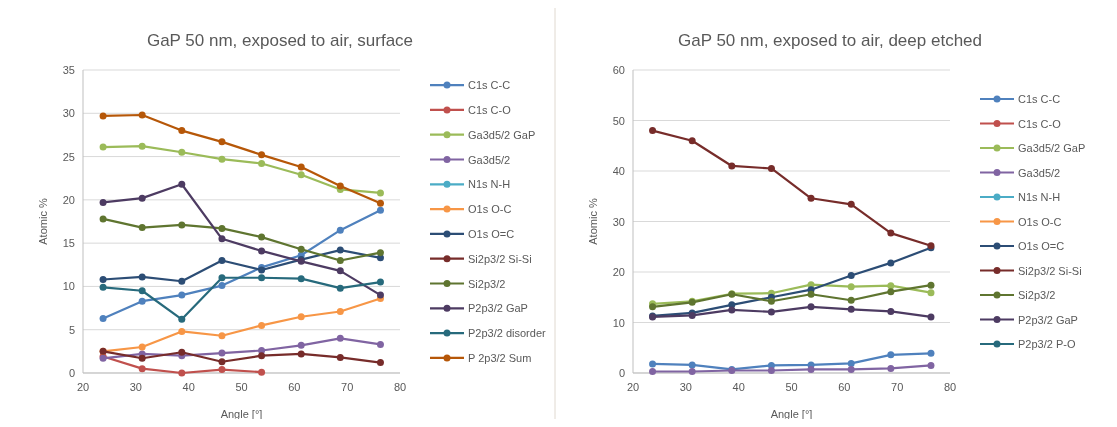 Image resolution: width=1117 pixels, height=427 pixels. What do you see at coordinates (490, 209) in the screenshot?
I see `legend-label: O1s O-C` at bounding box center [490, 209].